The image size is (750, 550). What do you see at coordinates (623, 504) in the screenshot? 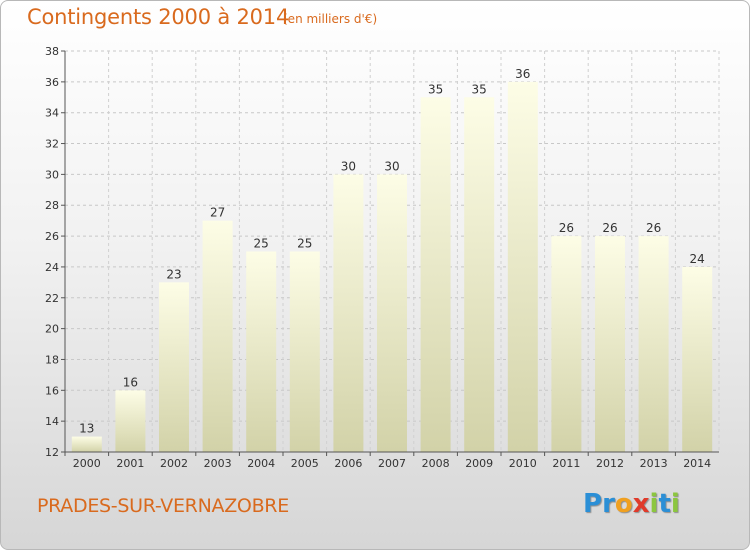
I see `logo-letter: o` at bounding box center [623, 504].